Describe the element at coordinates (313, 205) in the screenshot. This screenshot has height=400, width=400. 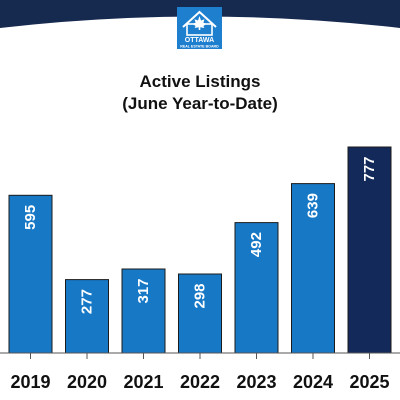
I see `data-label-2024: 639` at that location.